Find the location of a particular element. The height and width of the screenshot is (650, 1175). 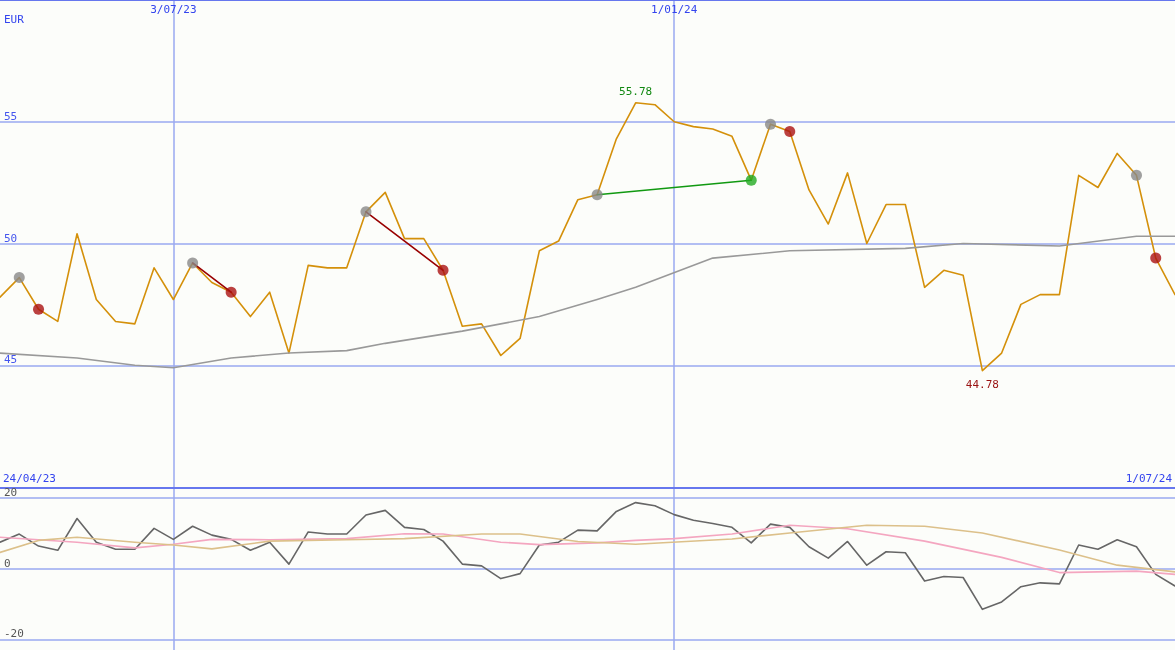

y-tick-label: 0 is located at coordinates (7, 563).